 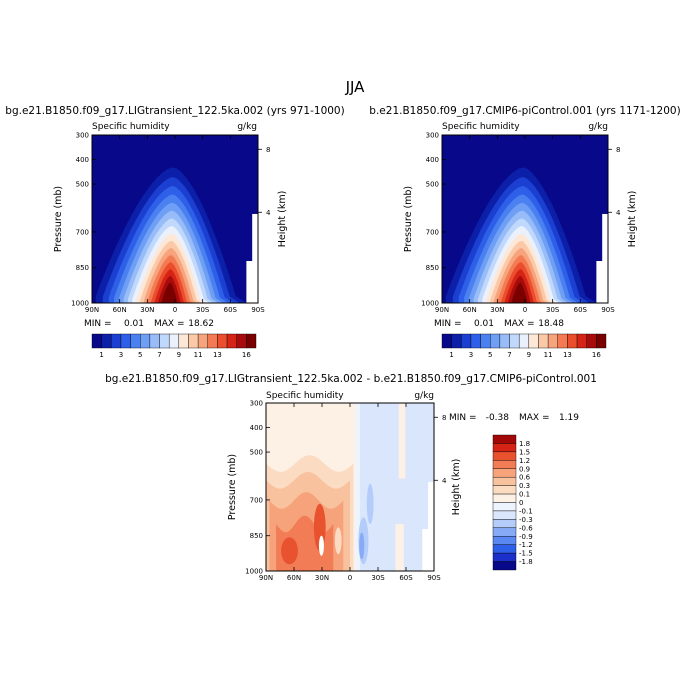 What do you see at coordinates (524, 444) in the screenshot?
I see `colorbar-label: 1.8` at bounding box center [524, 444].